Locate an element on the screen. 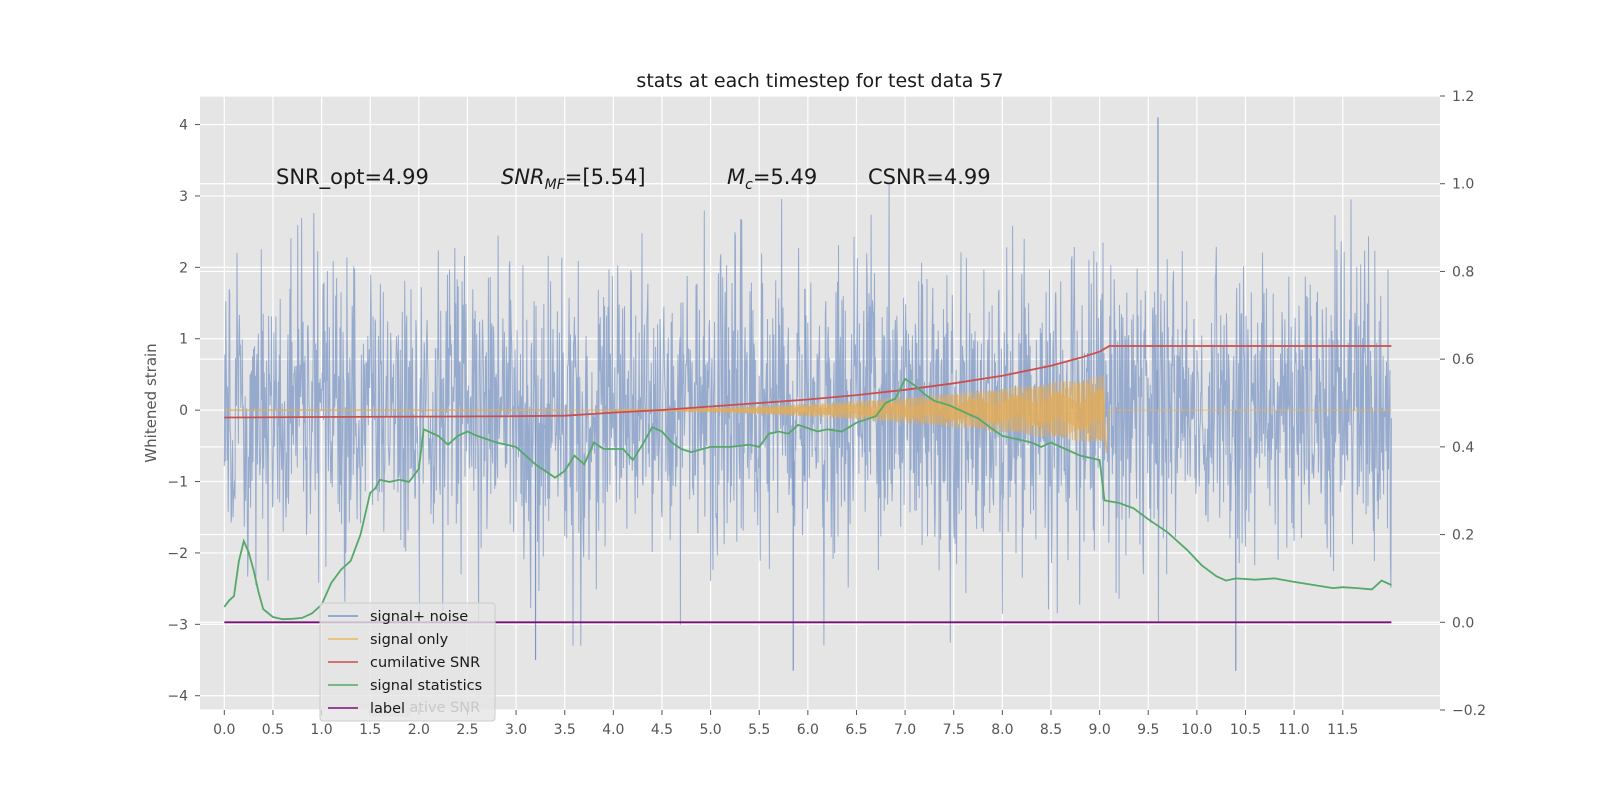 This screenshot has width=1600, height=800. cumulative-snr-line is located at coordinates (808, 382).